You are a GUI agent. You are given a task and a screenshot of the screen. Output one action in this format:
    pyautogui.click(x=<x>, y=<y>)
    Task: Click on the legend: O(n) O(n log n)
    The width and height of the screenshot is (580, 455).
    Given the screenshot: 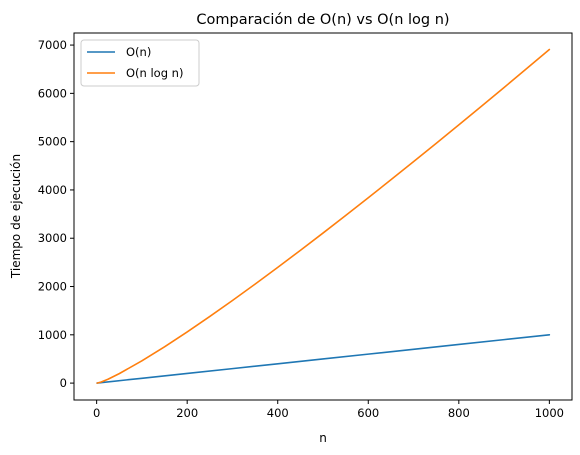 What is the action you would take?
    pyautogui.click(x=140, y=63)
    